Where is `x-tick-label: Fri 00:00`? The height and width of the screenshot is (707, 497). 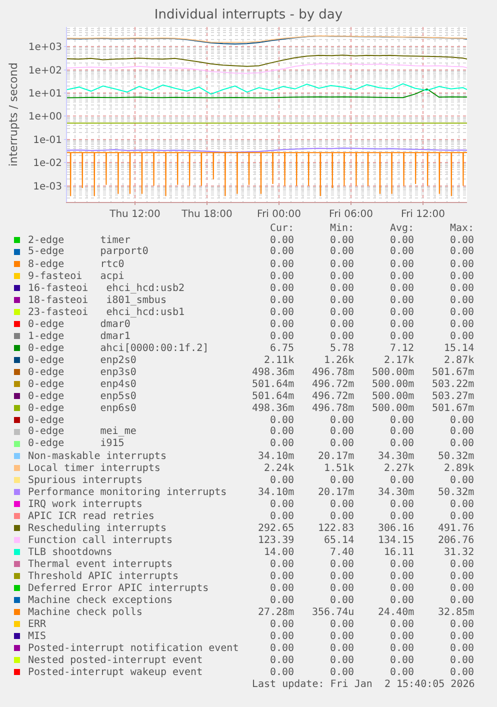
x-tick-label: Fri 00:00 is located at coordinates (279, 214).